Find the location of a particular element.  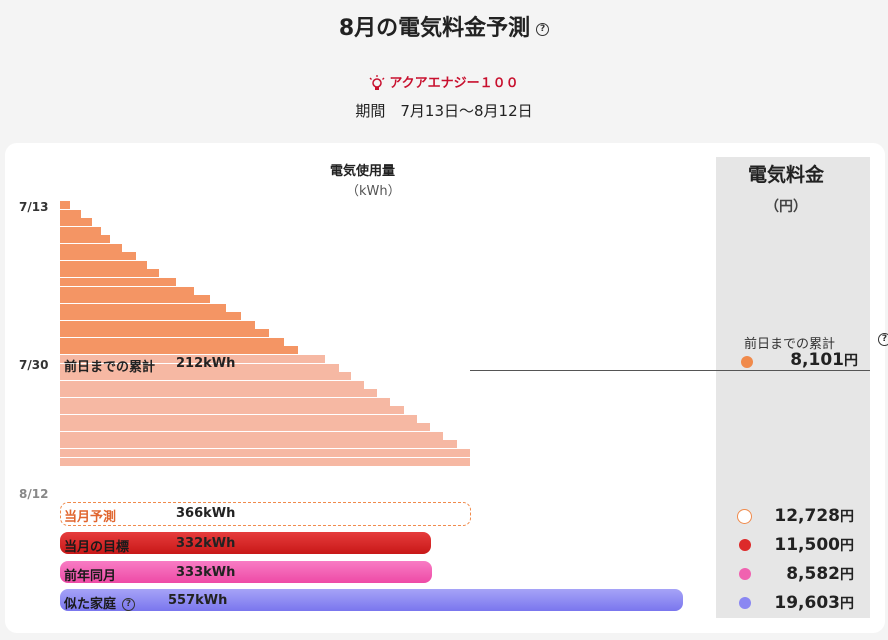

last-year-label: 前年同月 is located at coordinates (90, 576).